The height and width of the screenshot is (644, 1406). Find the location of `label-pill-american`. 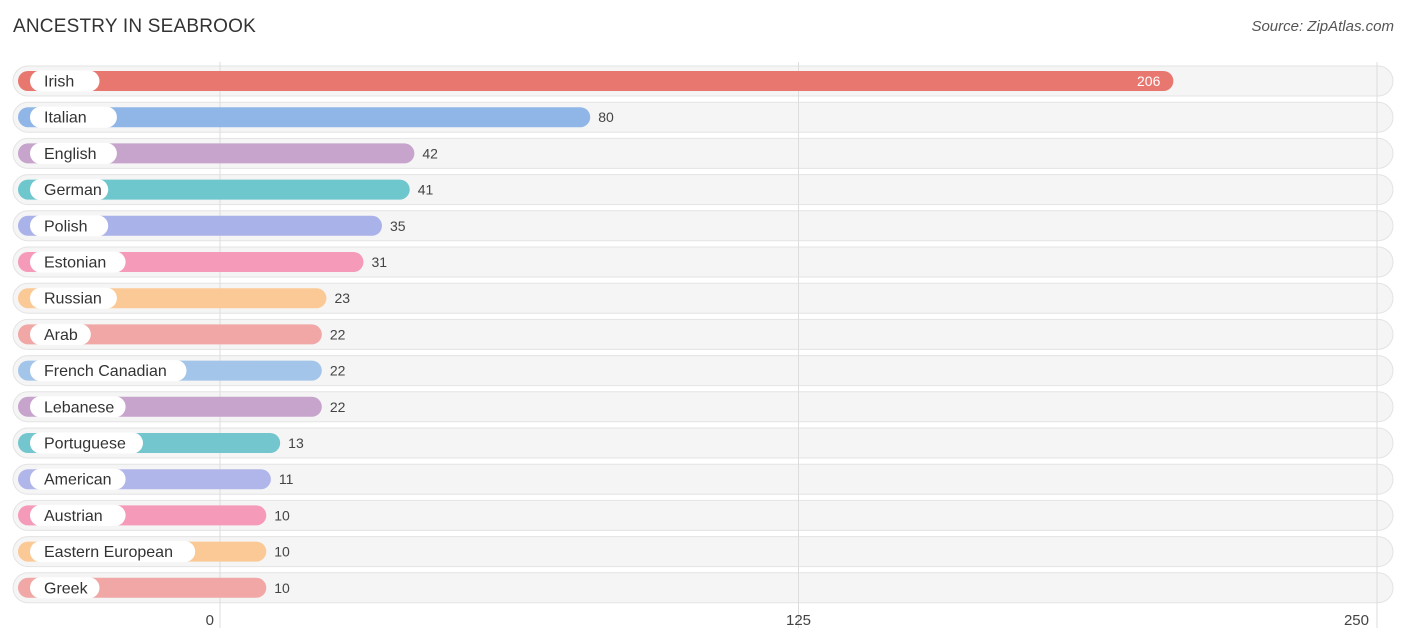

label-pill-american is located at coordinates (78, 479).